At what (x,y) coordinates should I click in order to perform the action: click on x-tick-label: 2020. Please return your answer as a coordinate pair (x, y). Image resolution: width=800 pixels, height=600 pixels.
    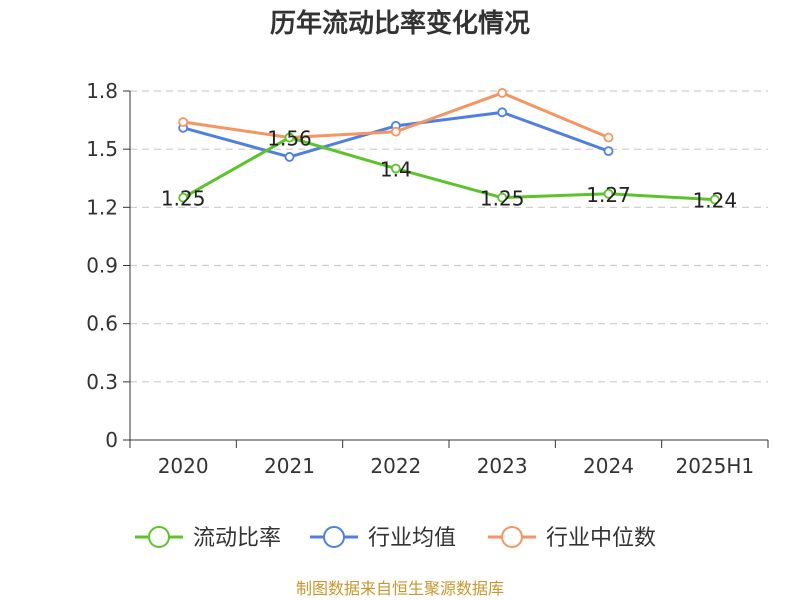
    Looking at the image, I should click on (183, 466).